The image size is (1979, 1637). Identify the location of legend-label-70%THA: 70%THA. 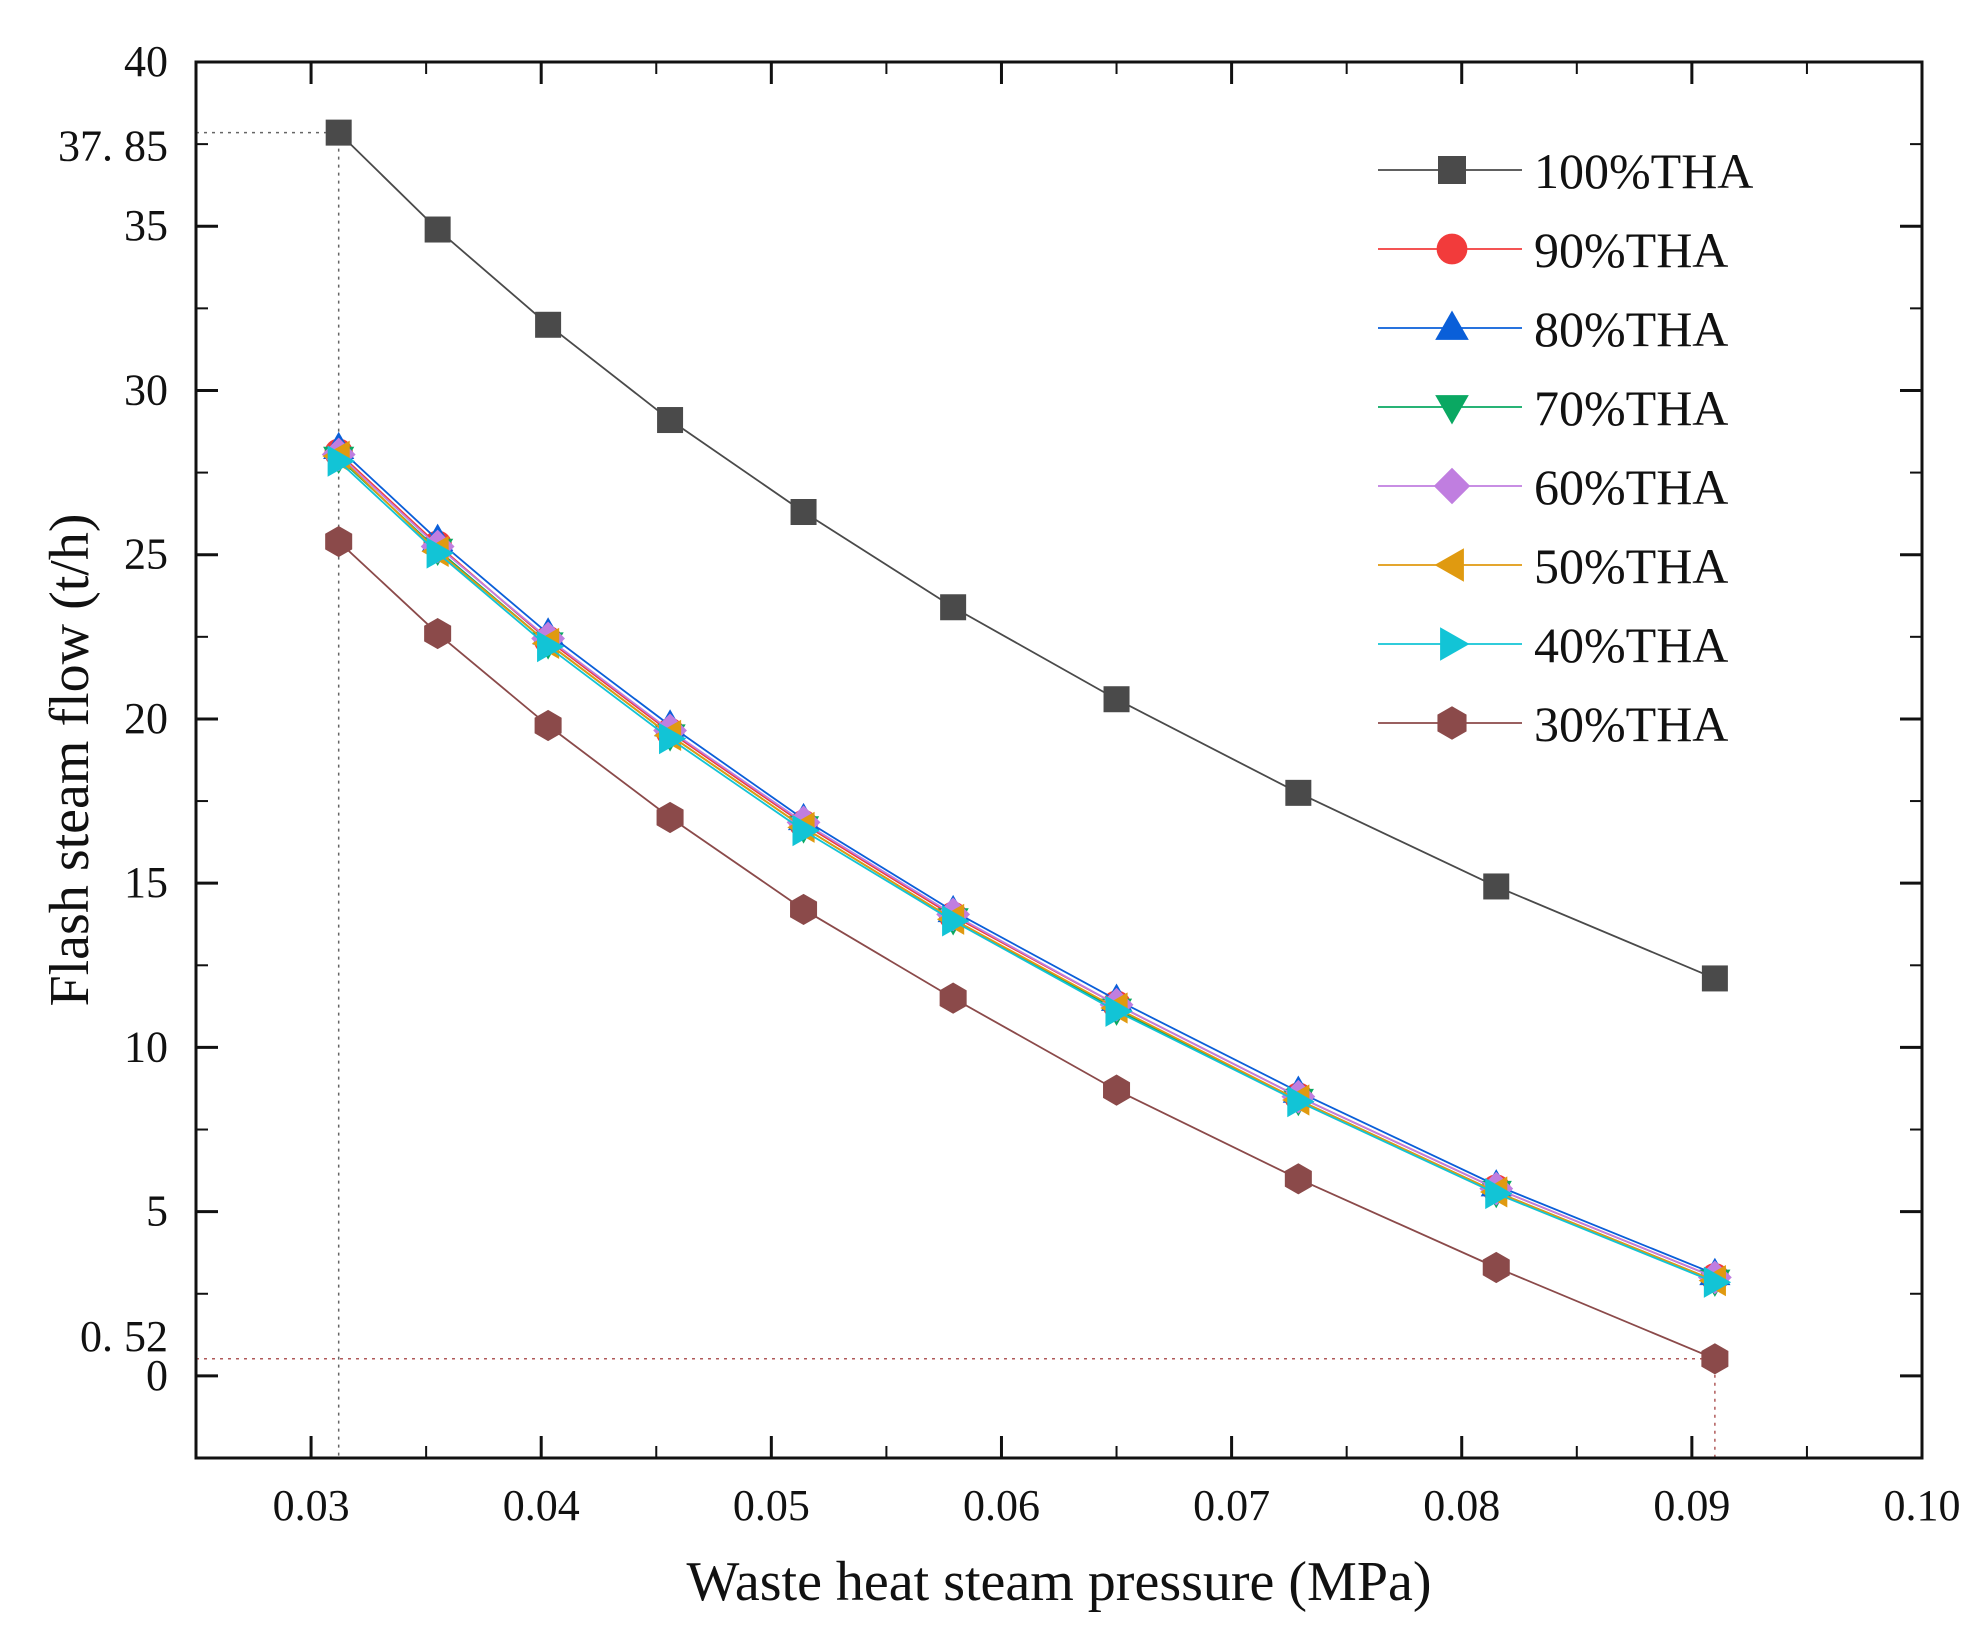
(1631, 408).